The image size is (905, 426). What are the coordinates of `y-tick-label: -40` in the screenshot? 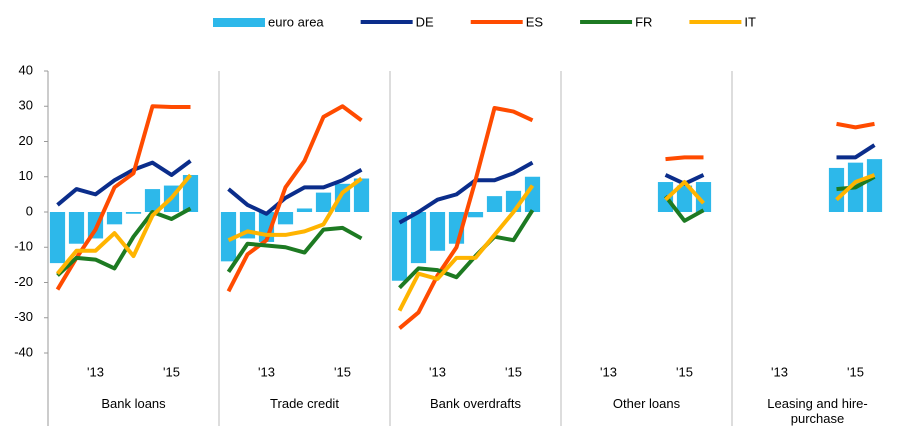 It's located at (23, 351).